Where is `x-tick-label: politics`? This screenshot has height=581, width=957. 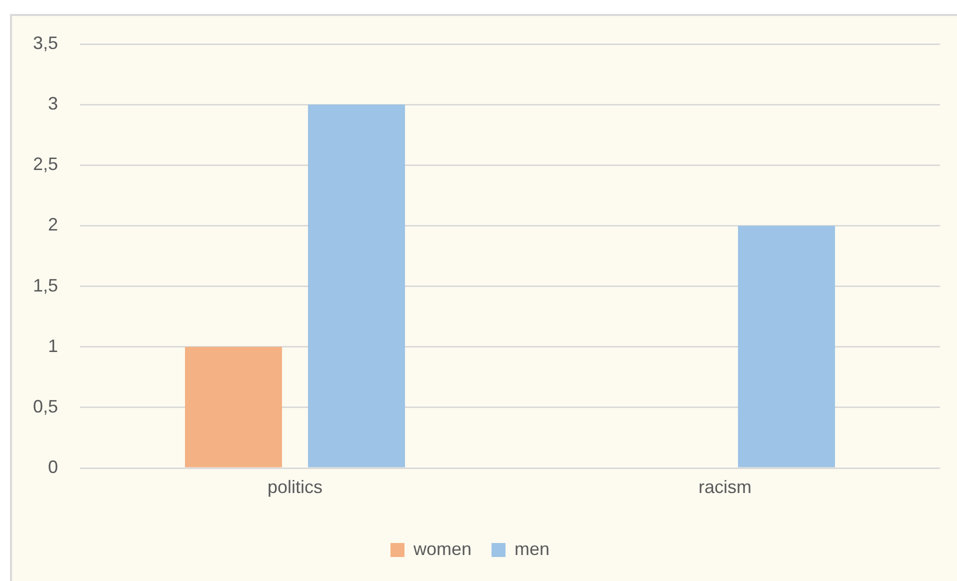 x-tick-label: politics is located at coordinates (295, 486).